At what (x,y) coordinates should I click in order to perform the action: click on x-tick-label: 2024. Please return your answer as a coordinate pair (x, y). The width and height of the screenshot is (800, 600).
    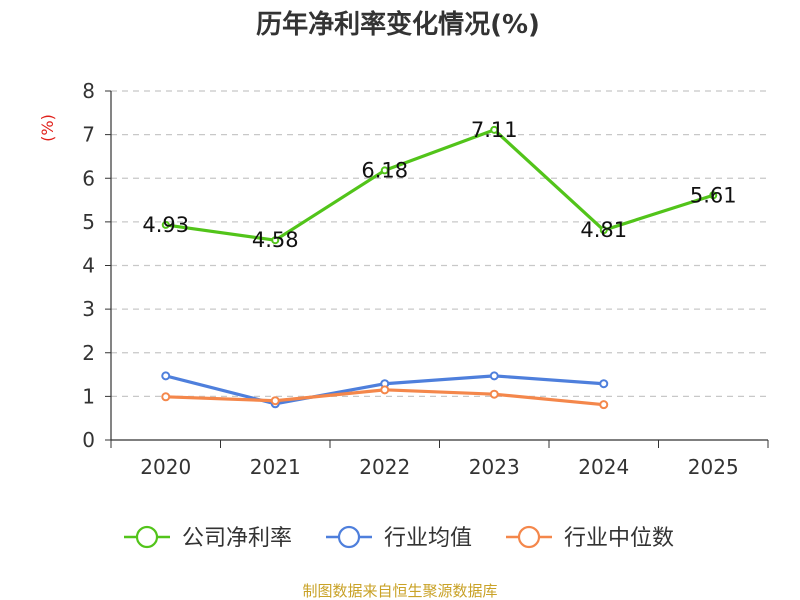
    Looking at the image, I should click on (603, 467).